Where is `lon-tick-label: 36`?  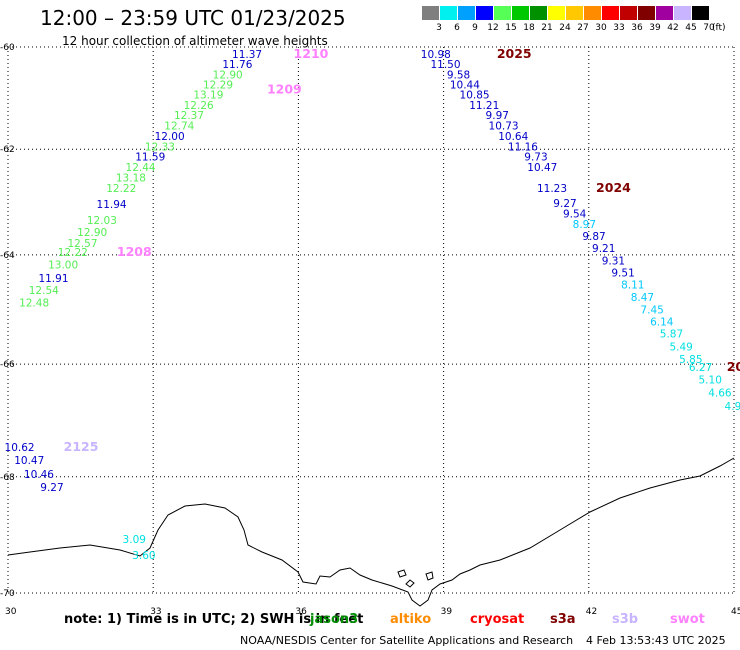
lon-tick-label: 36 is located at coordinates (301, 612).